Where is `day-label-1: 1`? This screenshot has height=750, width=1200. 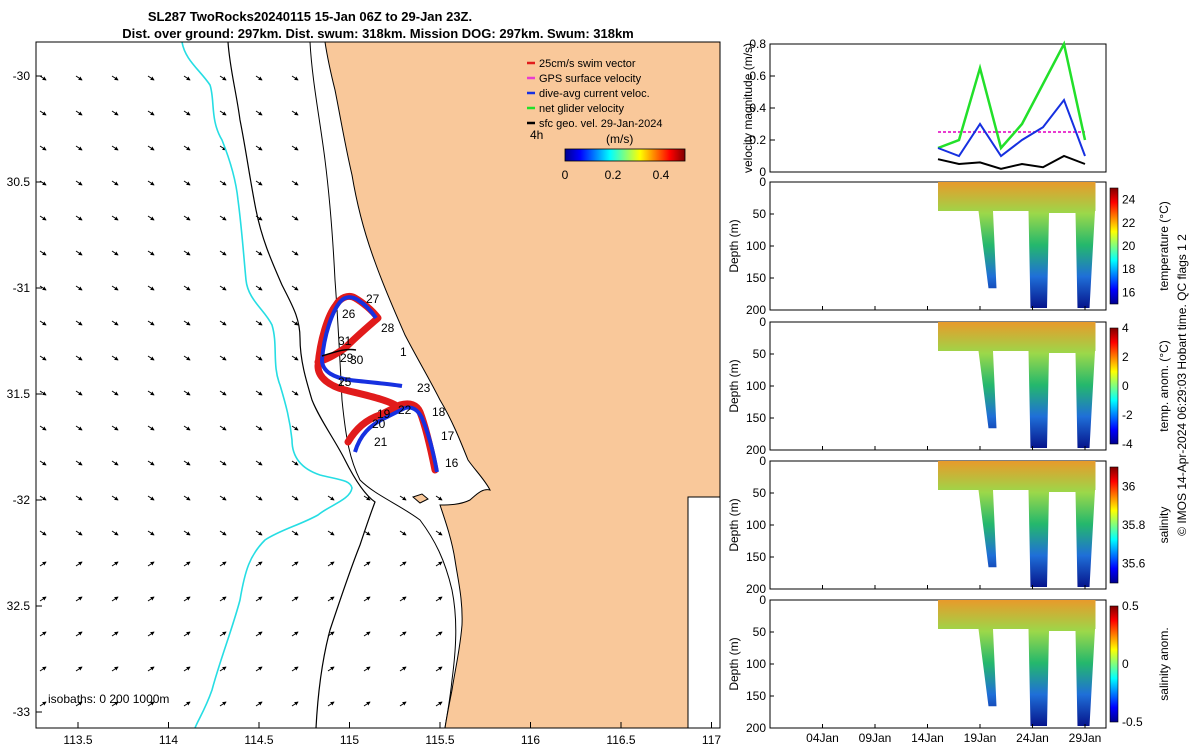 day-label-1: 1 is located at coordinates (403, 352).